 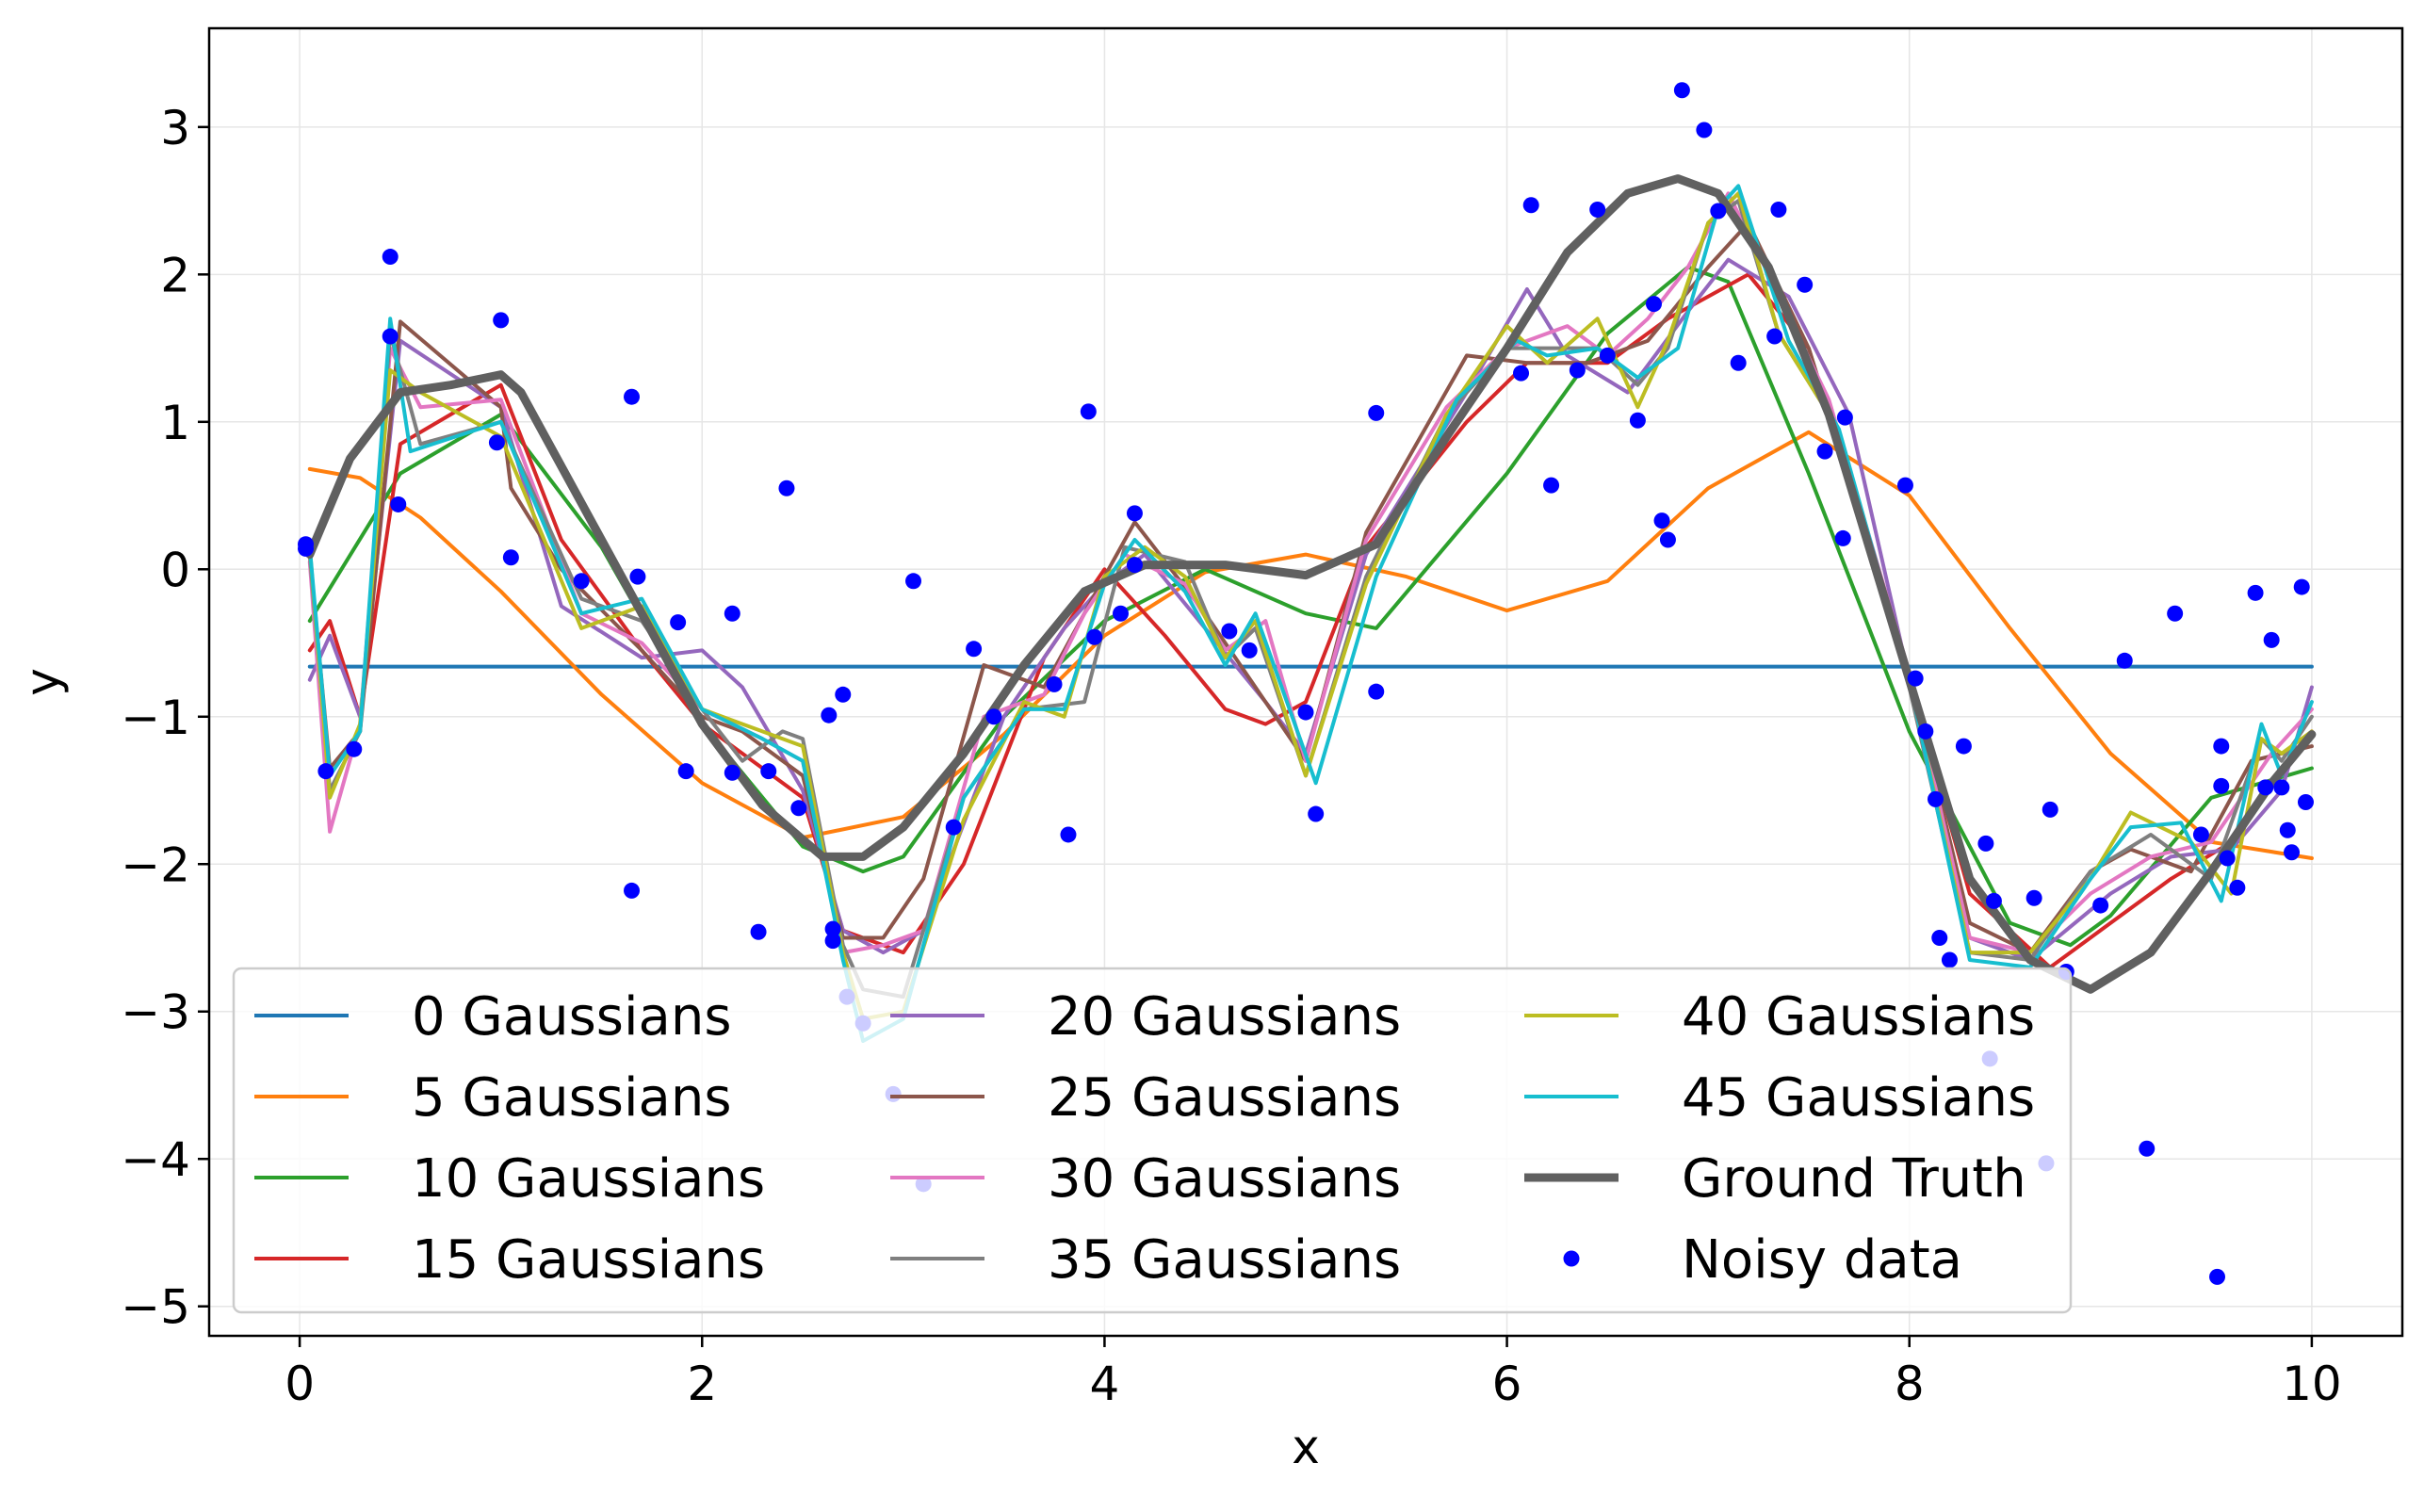 What do you see at coordinates (1571, 1258) in the screenshot?
I see `legend-marker` at bounding box center [1571, 1258].